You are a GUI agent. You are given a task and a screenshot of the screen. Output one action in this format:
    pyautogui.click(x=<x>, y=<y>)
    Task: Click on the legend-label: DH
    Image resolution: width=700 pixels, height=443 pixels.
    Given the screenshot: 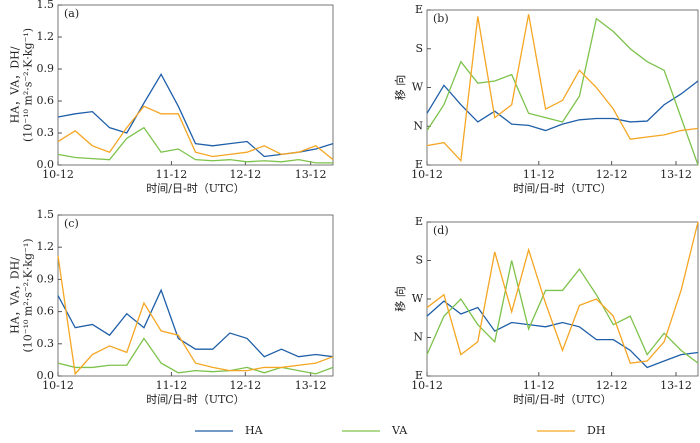 What is the action you would take?
    pyautogui.click(x=596, y=430)
    